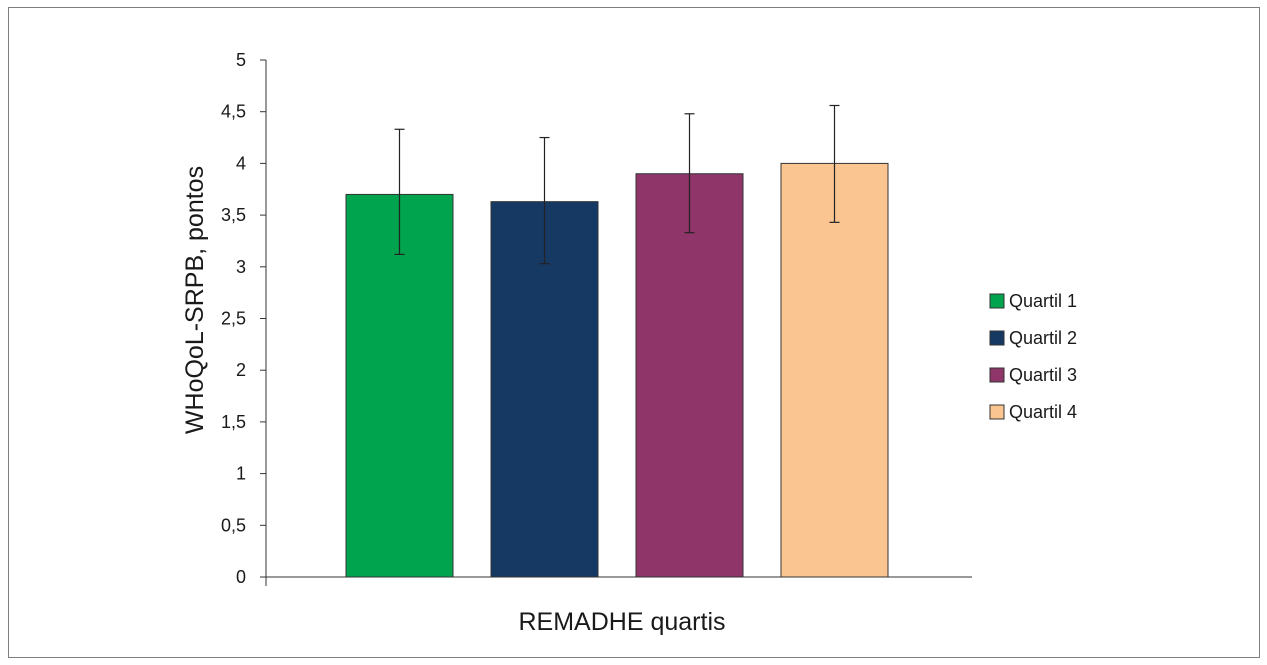  Describe the element at coordinates (241, 370) in the screenshot. I see `y-tick-label: 2` at that location.